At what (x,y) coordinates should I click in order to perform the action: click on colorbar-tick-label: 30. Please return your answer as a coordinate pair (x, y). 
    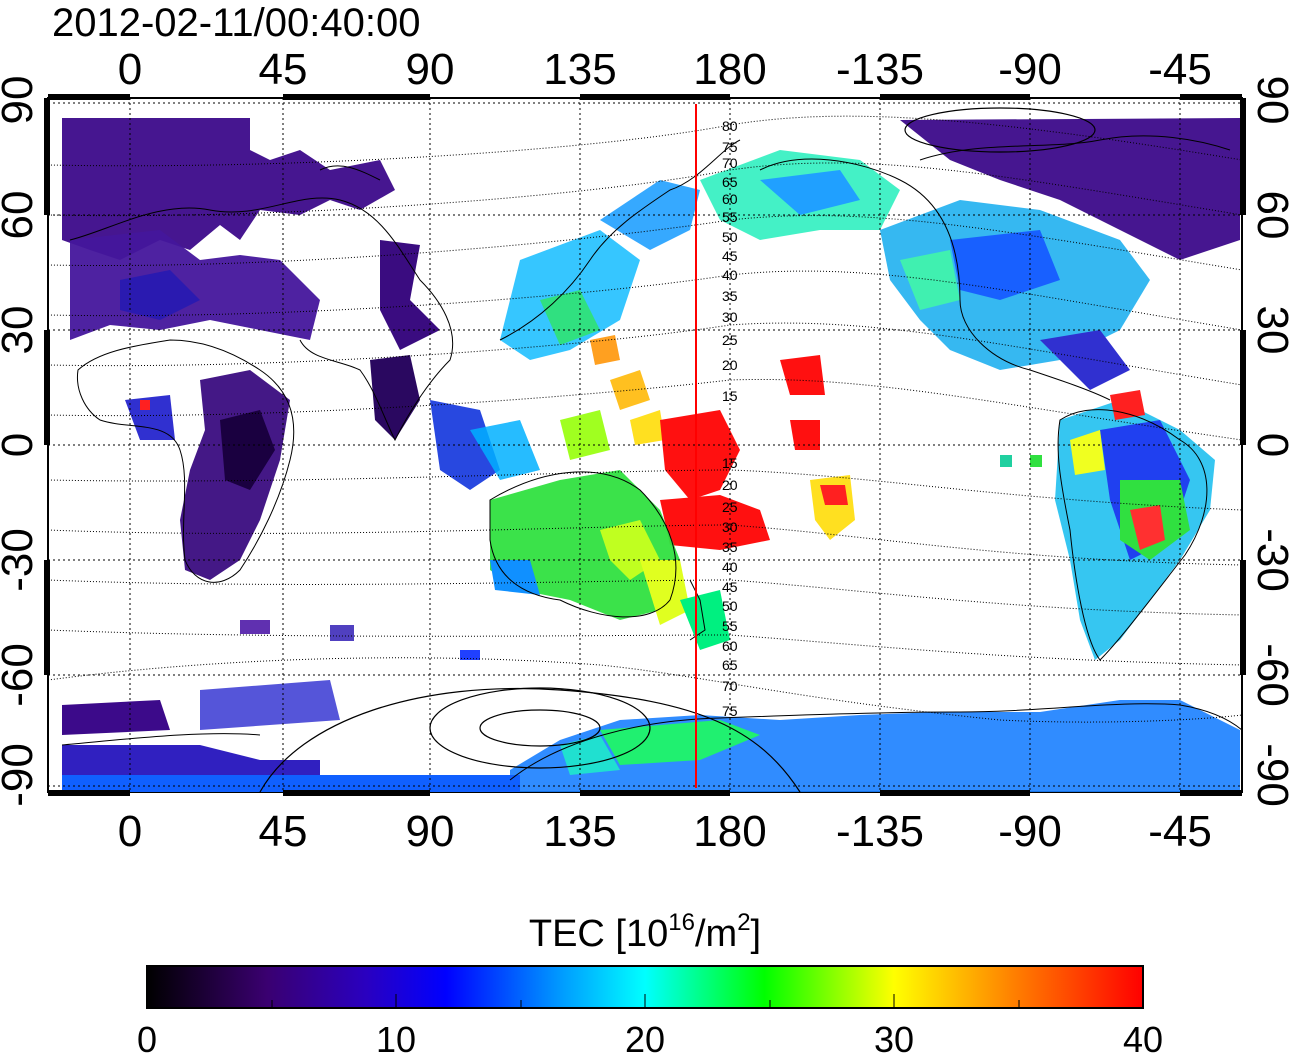
    Looking at the image, I should click on (894, 1038).